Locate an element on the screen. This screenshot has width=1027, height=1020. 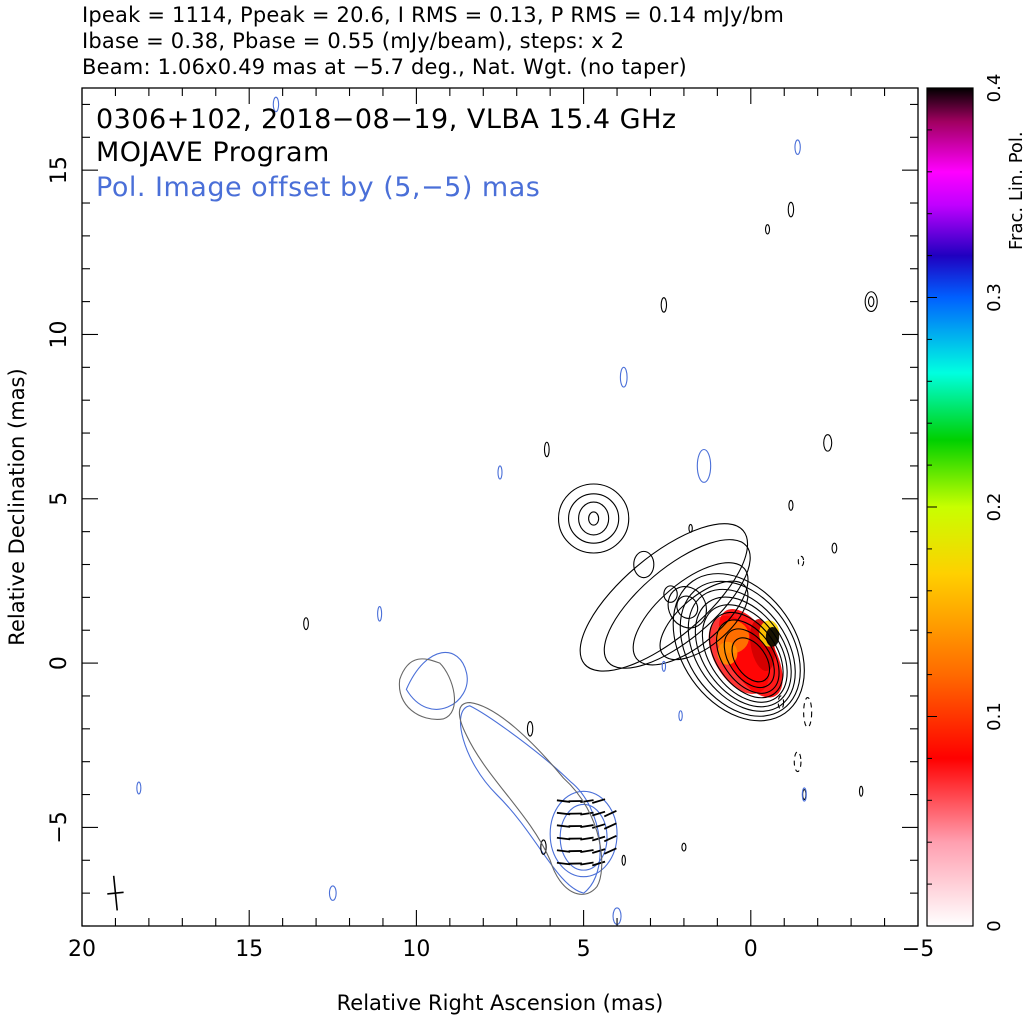
colorbar-label: Frac. Lin. Pol. is located at coordinates (1016, 190).